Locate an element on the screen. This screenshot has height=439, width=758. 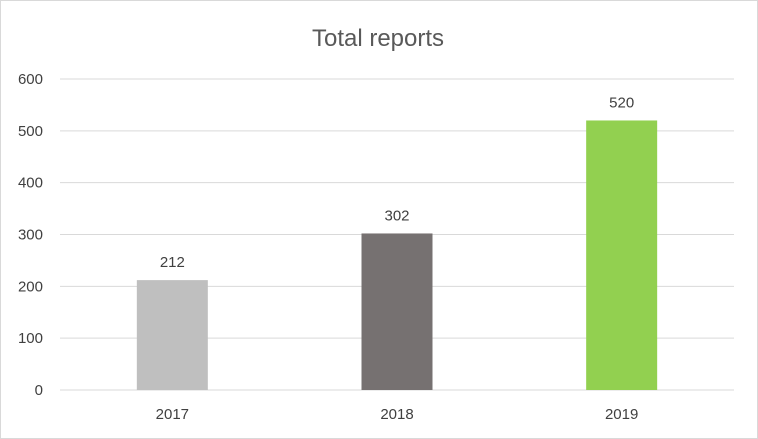
y-tick-label: 300 is located at coordinates (30, 235).